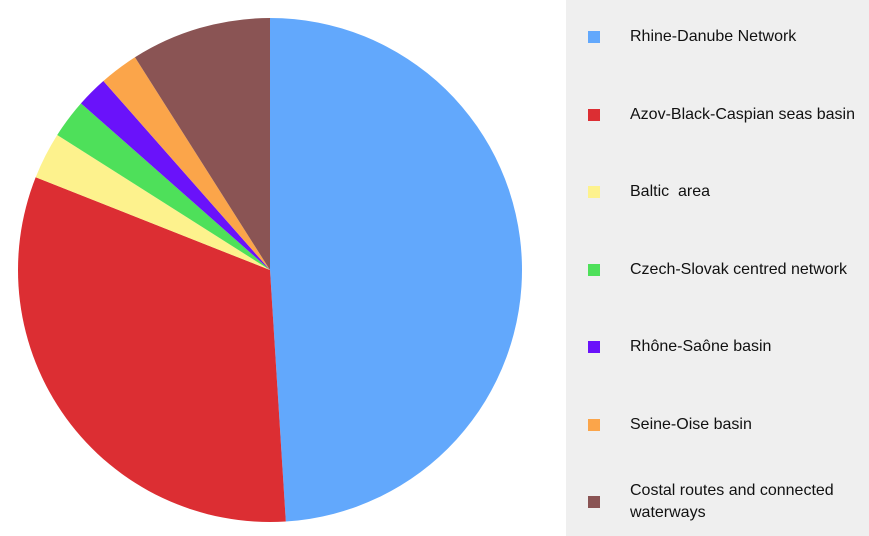 The image size is (869, 536). I want to click on legend-item: Rhine-Danube Network, so click(723, 37).